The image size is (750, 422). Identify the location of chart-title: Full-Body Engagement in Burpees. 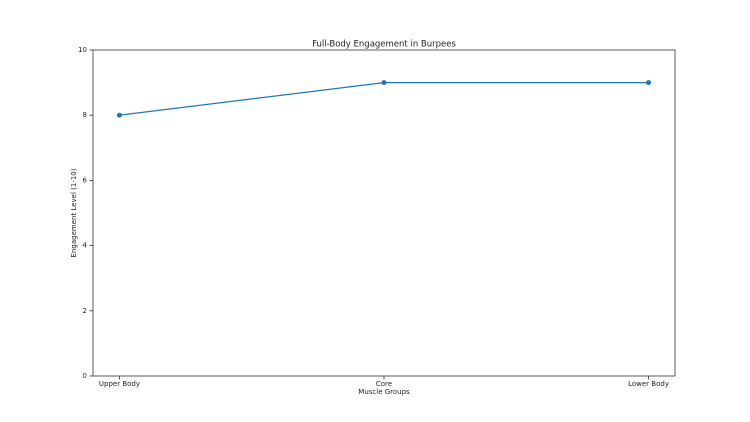
(384, 45).